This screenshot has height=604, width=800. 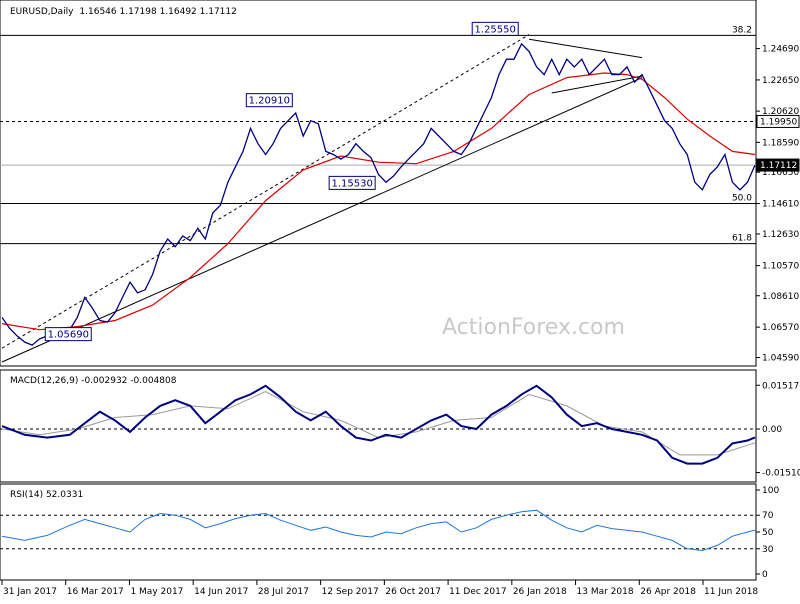 I want to click on price-annotation-label: 1.20910, so click(x=269, y=101).